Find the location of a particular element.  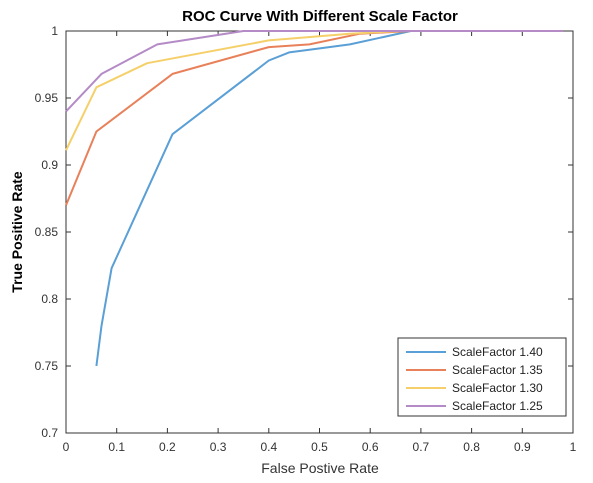

legend-label-1: ScaleFactor 1.40 is located at coordinates (497, 352).